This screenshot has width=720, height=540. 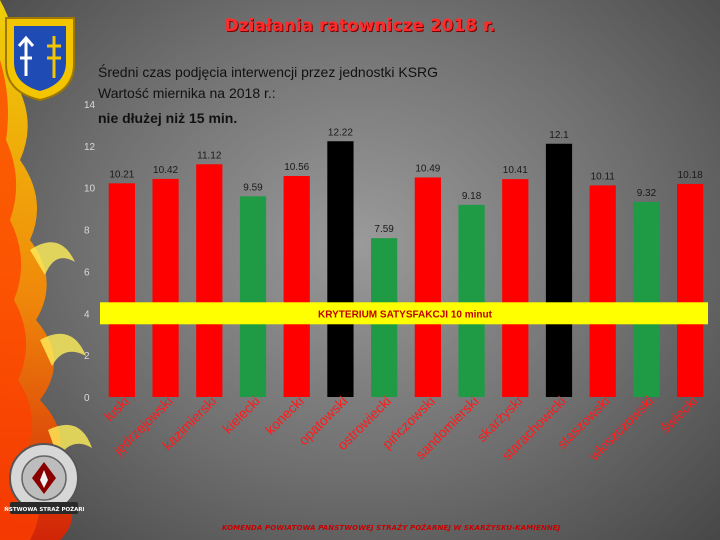 What do you see at coordinates (168, 118) in the screenshot?
I see `subtitle-line-3: nie dłużej niż 15 min.` at bounding box center [168, 118].